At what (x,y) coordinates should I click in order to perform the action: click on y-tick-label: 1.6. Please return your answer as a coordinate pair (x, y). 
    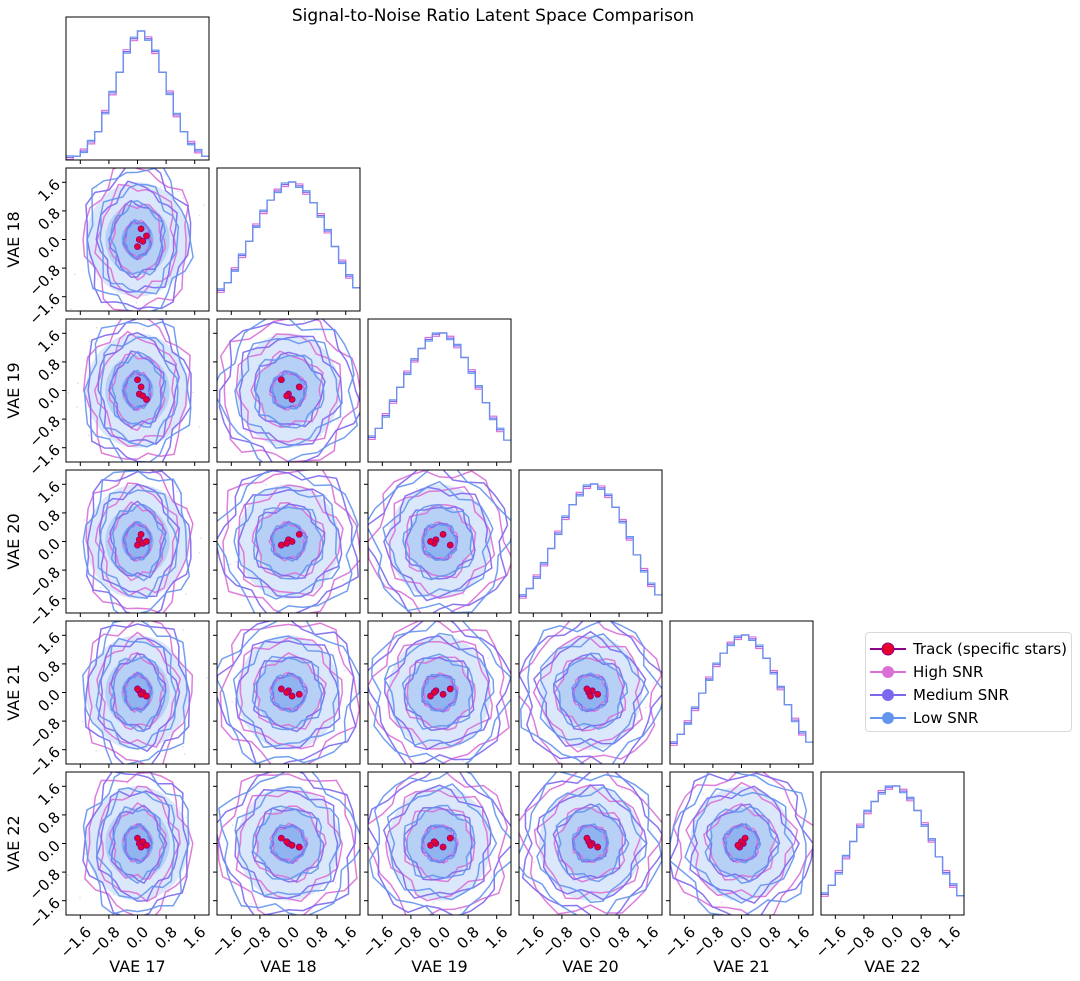
    Looking at the image, I should click on (49, 644).